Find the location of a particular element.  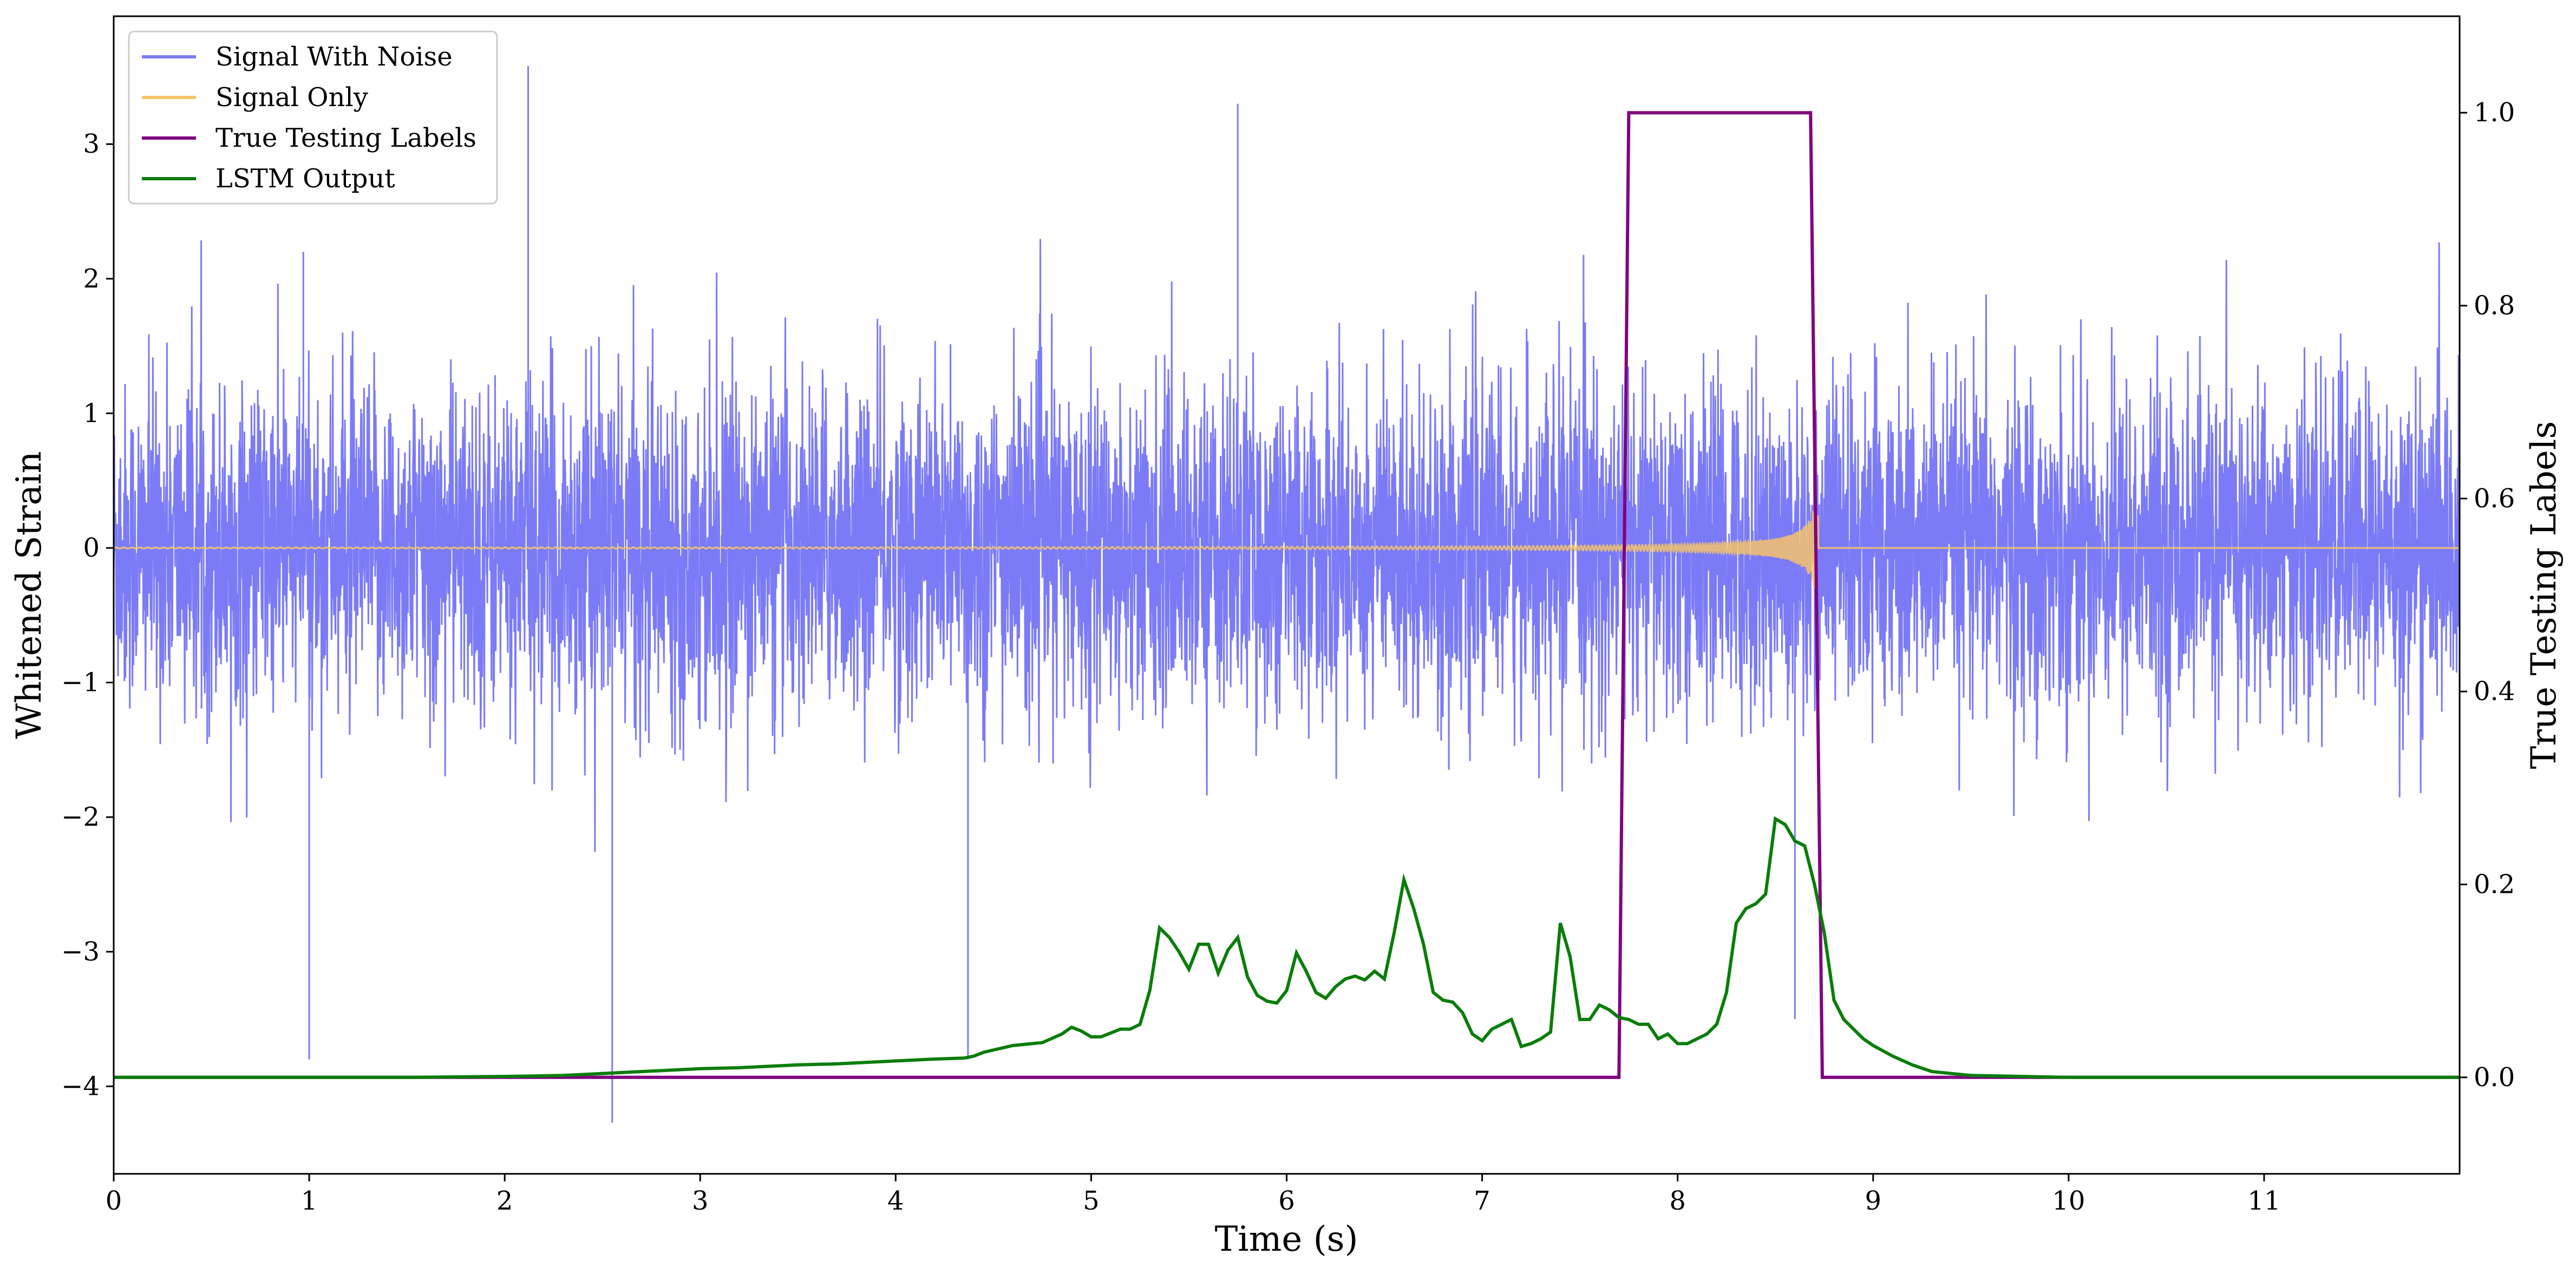

y2-tick-label: 0.8 is located at coordinates (2495, 306).